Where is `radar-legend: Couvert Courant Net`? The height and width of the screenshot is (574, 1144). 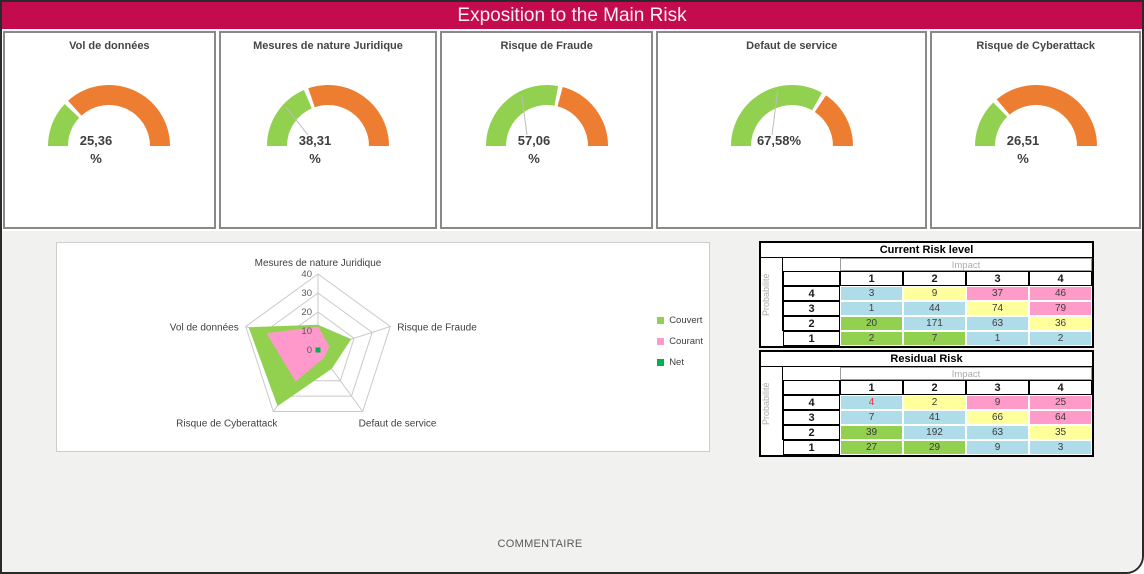
radar-legend: Couvert Courant Net is located at coordinates (680, 346).